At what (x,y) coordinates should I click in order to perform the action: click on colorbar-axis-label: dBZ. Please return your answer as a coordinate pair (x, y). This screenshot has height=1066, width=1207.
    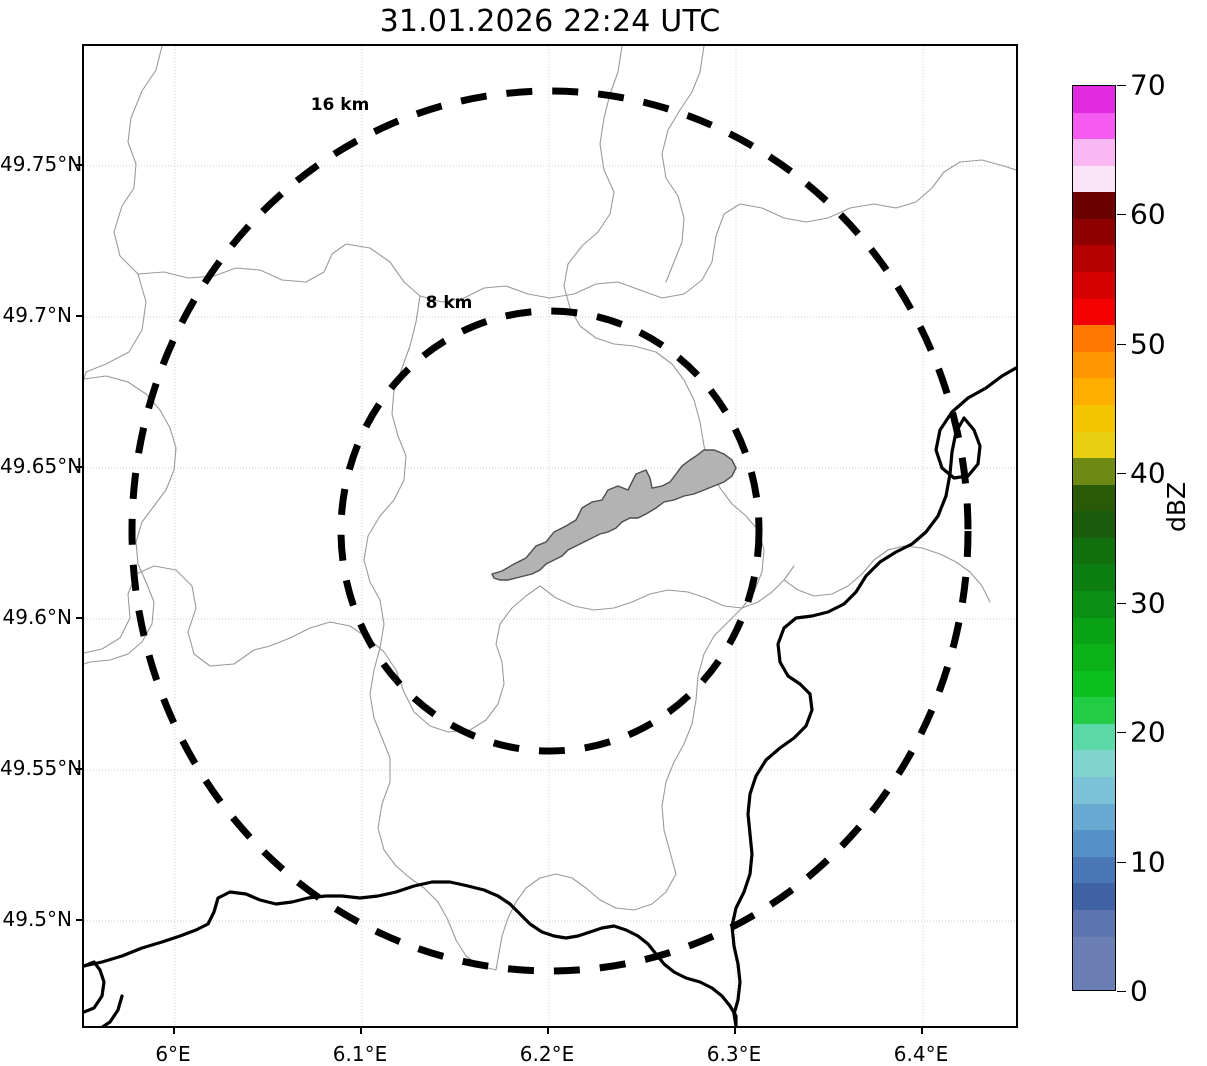
    Looking at the image, I should click on (1176, 506).